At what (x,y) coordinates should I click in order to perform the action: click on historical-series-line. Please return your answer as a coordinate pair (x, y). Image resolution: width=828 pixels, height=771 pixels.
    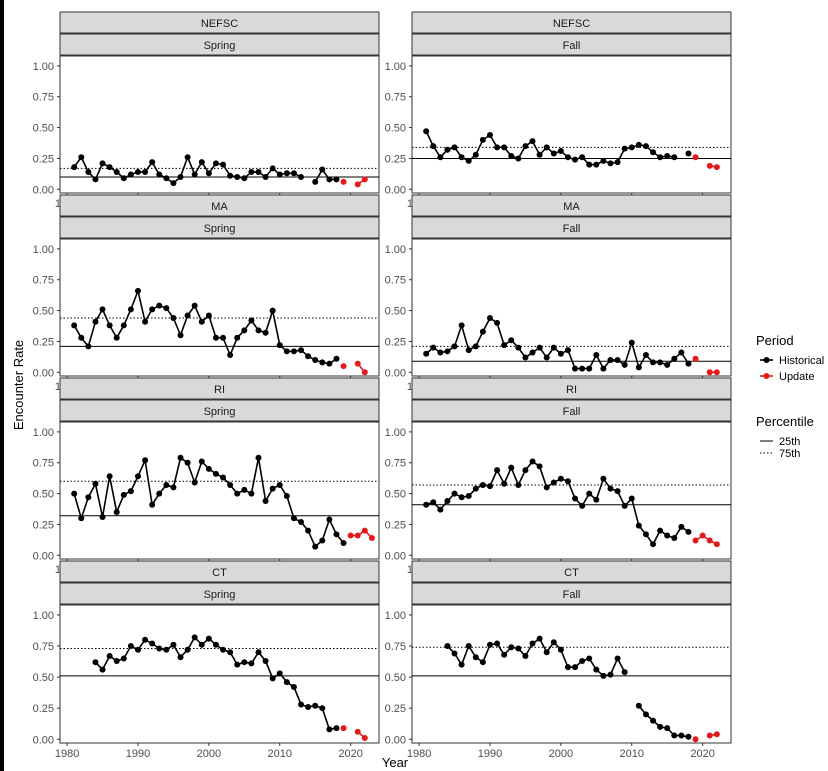
    Looking at the image, I should click on (325, 175).